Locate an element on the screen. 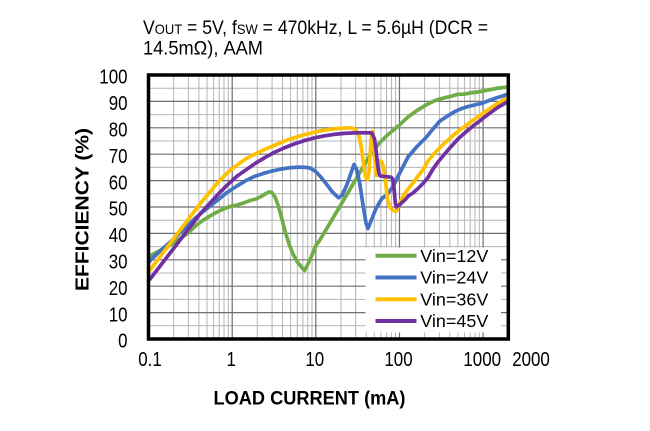 This screenshot has width=650, height=431. svg-text: Vin=45V is located at coordinates (454, 321).